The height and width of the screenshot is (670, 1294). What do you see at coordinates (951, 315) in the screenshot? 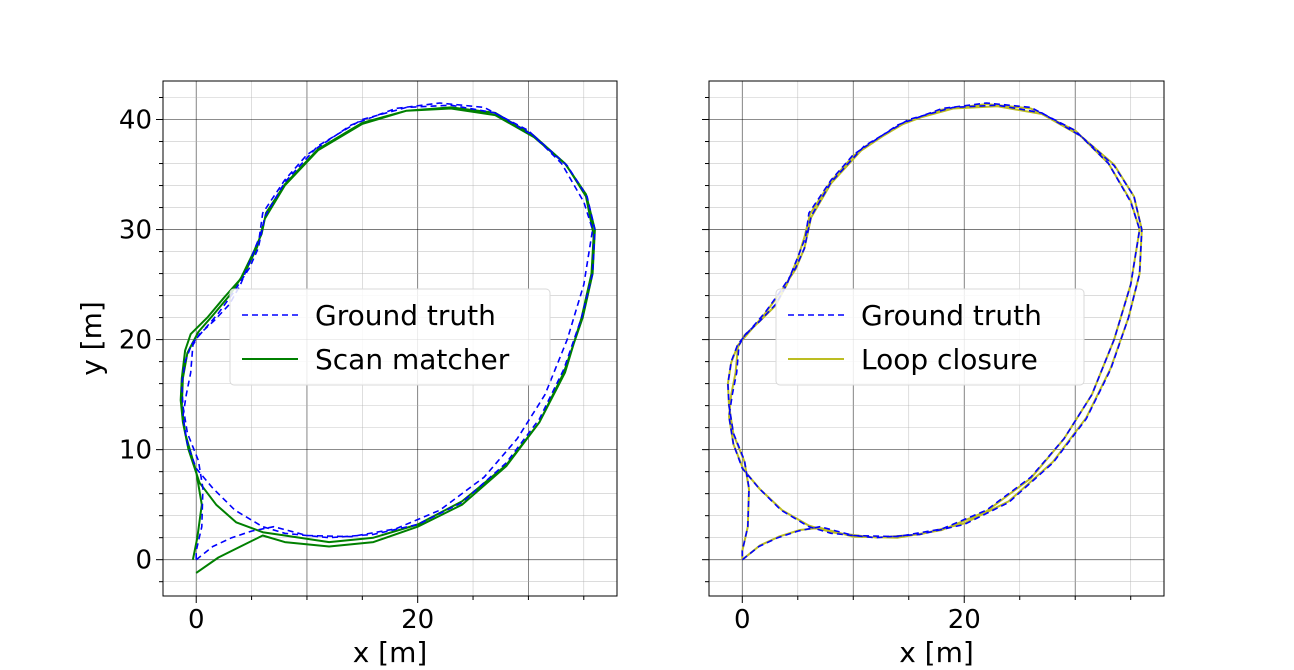
I see `right-legend-ground-truth-label: Ground truth` at bounding box center [951, 315].